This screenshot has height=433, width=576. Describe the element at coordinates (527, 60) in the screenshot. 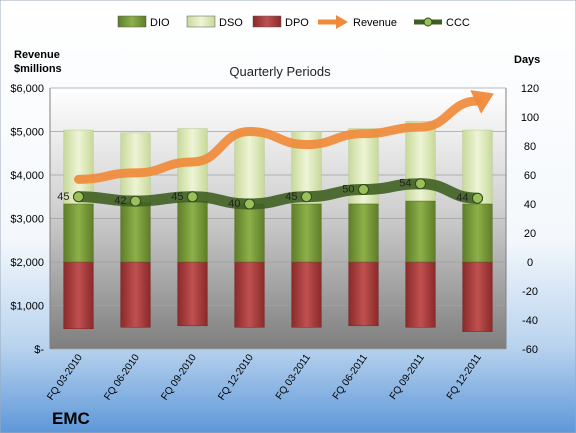

I see `right-axis-title: Days` at that location.